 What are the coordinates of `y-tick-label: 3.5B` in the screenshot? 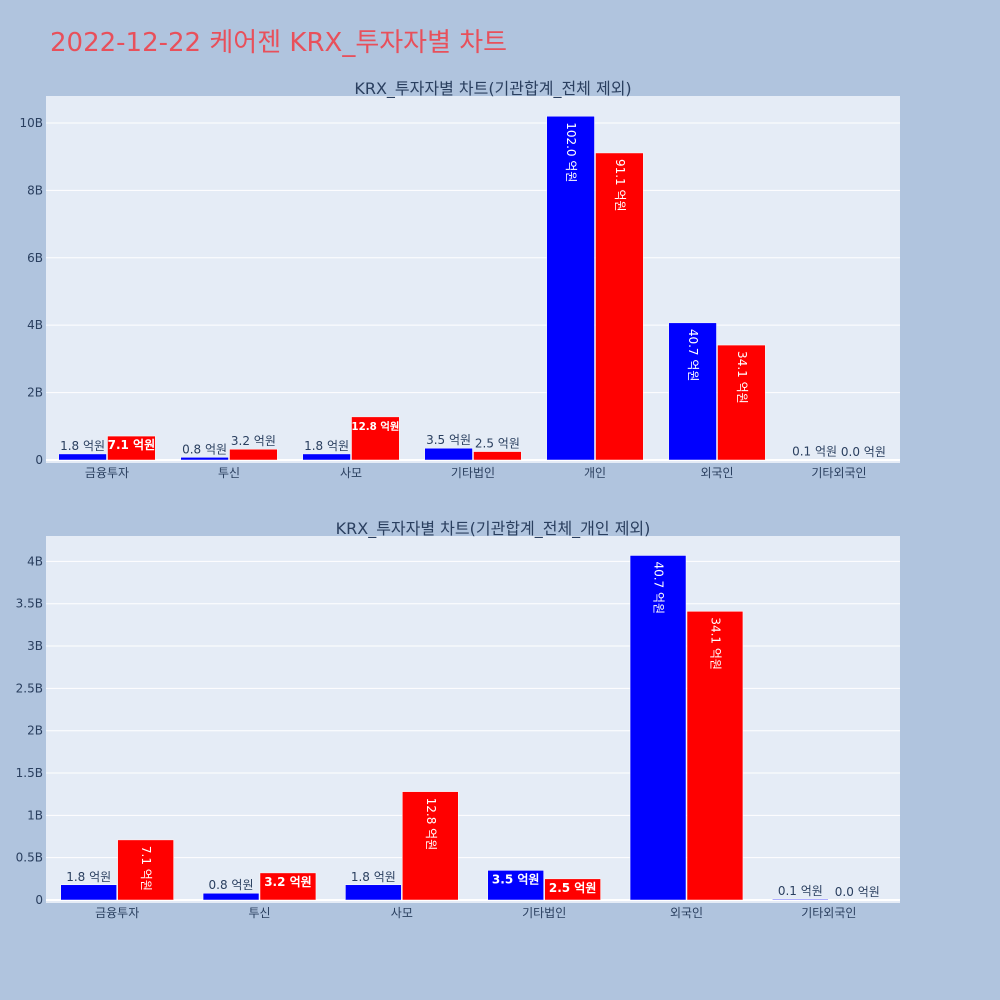 It's located at (29, 604).